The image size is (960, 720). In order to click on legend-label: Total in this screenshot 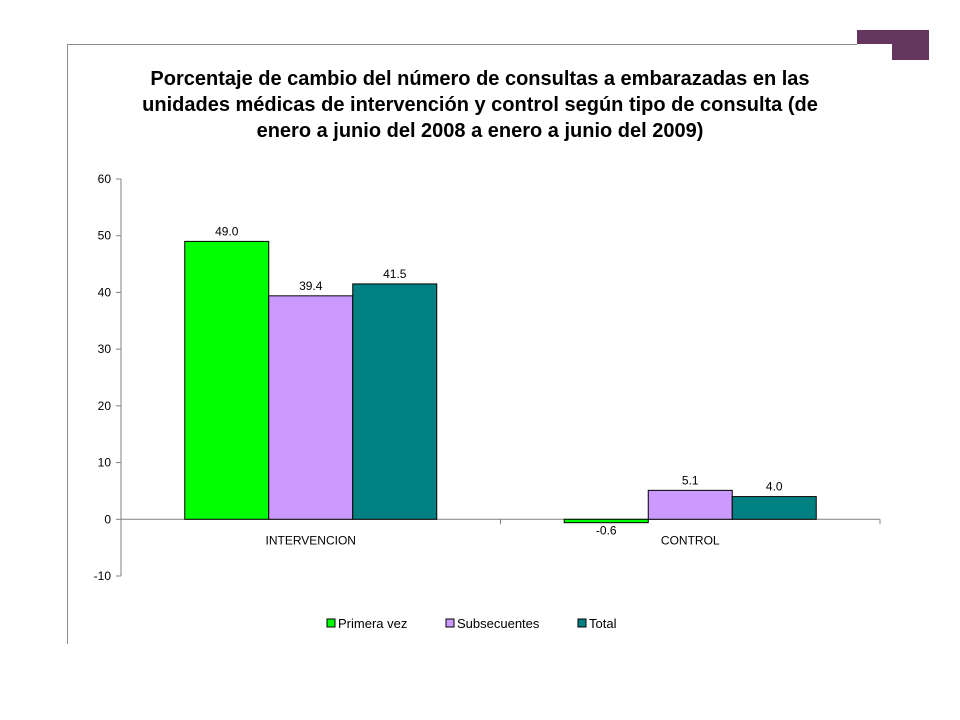, I will do `click(603, 623)`.